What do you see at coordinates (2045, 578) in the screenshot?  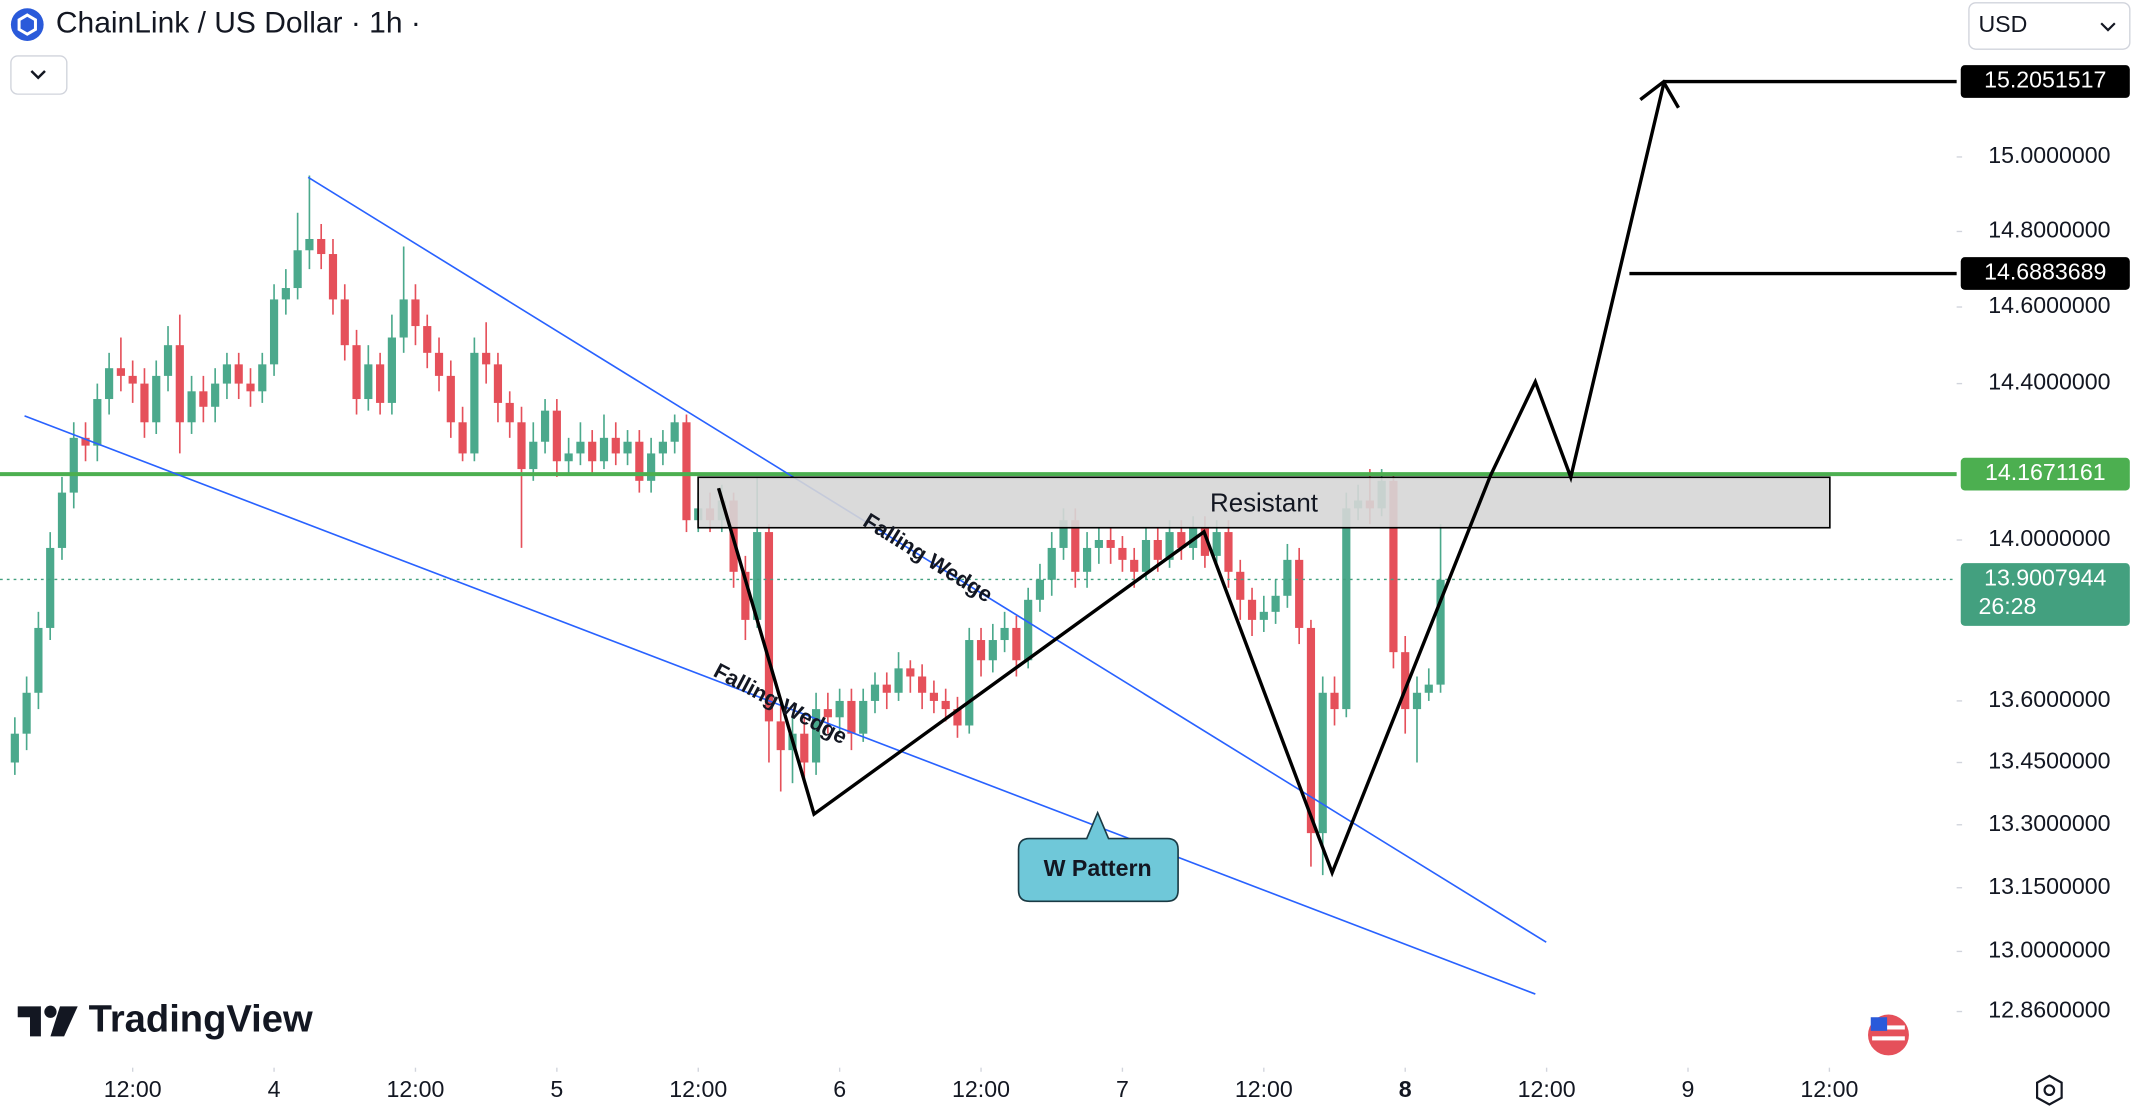 I see `price-label: 13.9007944` at bounding box center [2045, 578].